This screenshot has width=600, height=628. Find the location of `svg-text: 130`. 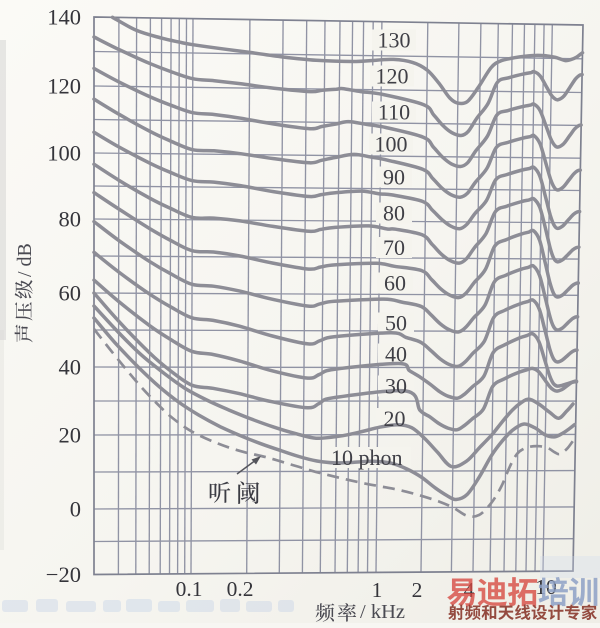

svg-text: 130 is located at coordinates (394, 40).